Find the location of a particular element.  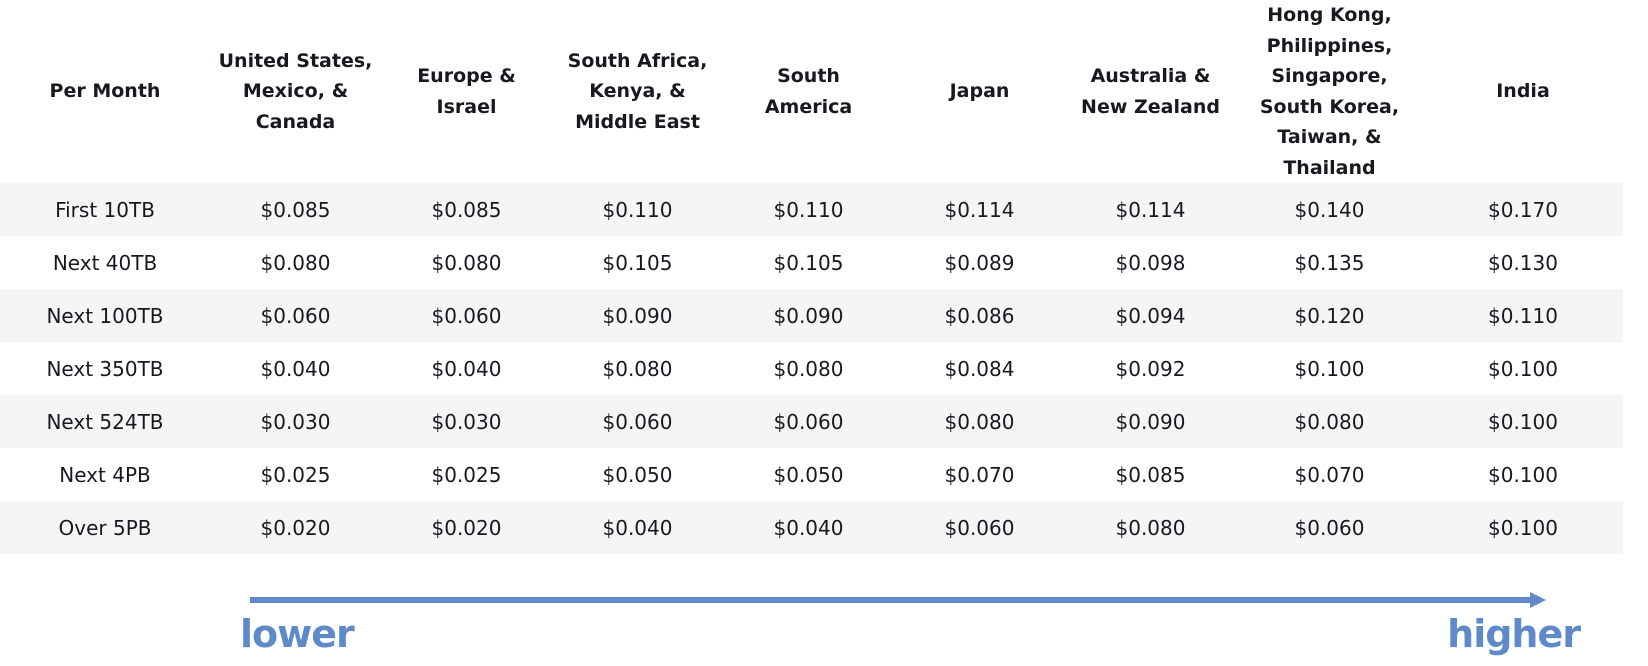

scale-lower-label: lower is located at coordinates (297, 634).